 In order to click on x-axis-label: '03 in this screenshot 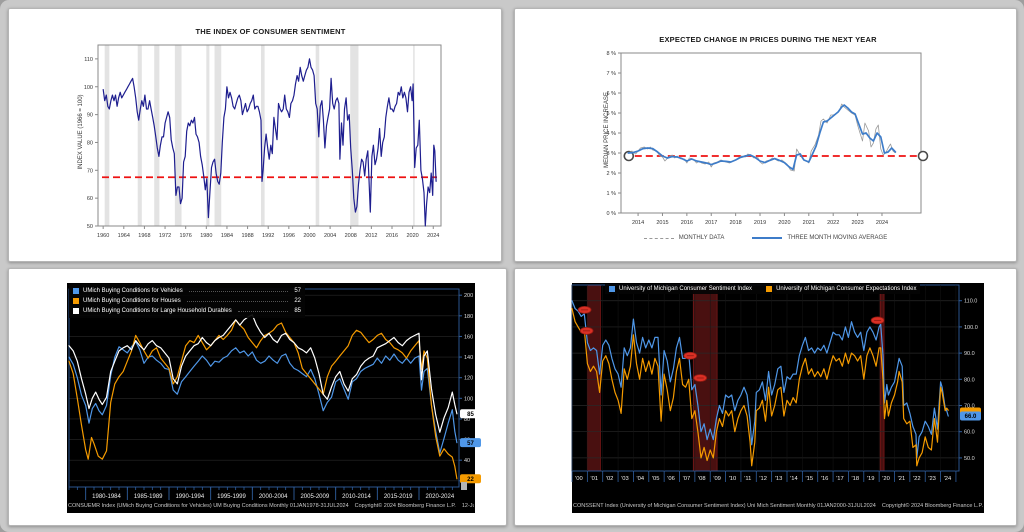, I will do `click(625, 479)`.